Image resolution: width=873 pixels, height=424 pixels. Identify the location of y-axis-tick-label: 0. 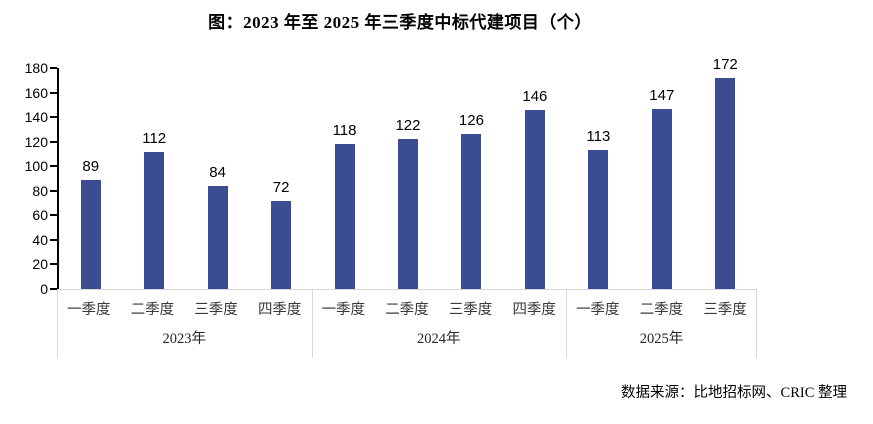
(44, 289).